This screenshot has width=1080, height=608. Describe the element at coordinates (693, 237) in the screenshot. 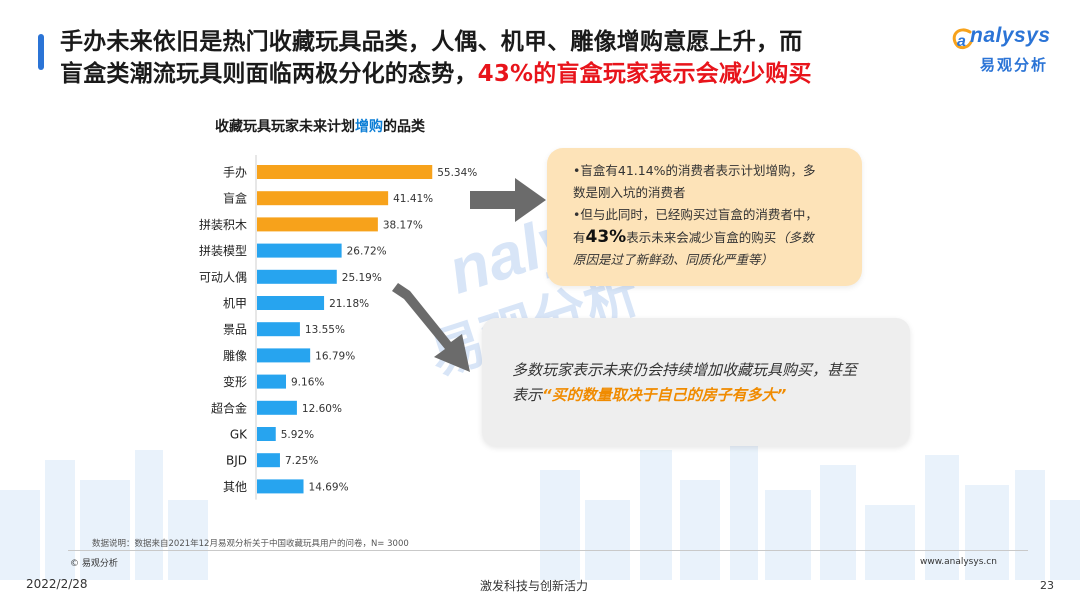

I see `callout-top-line-4: 有43%表示未来会减少盲盒的购买（多数` at that location.